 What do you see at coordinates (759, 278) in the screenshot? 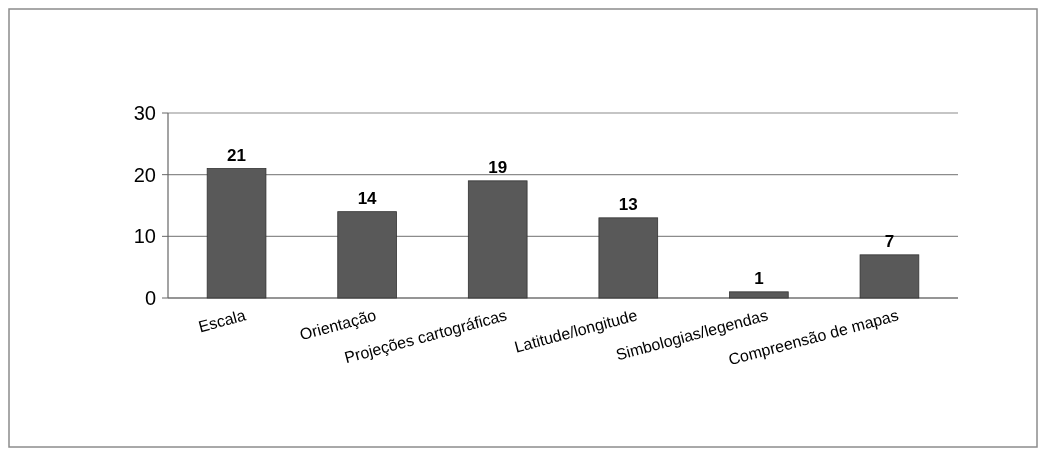
I see `data-label: 1` at bounding box center [759, 278].